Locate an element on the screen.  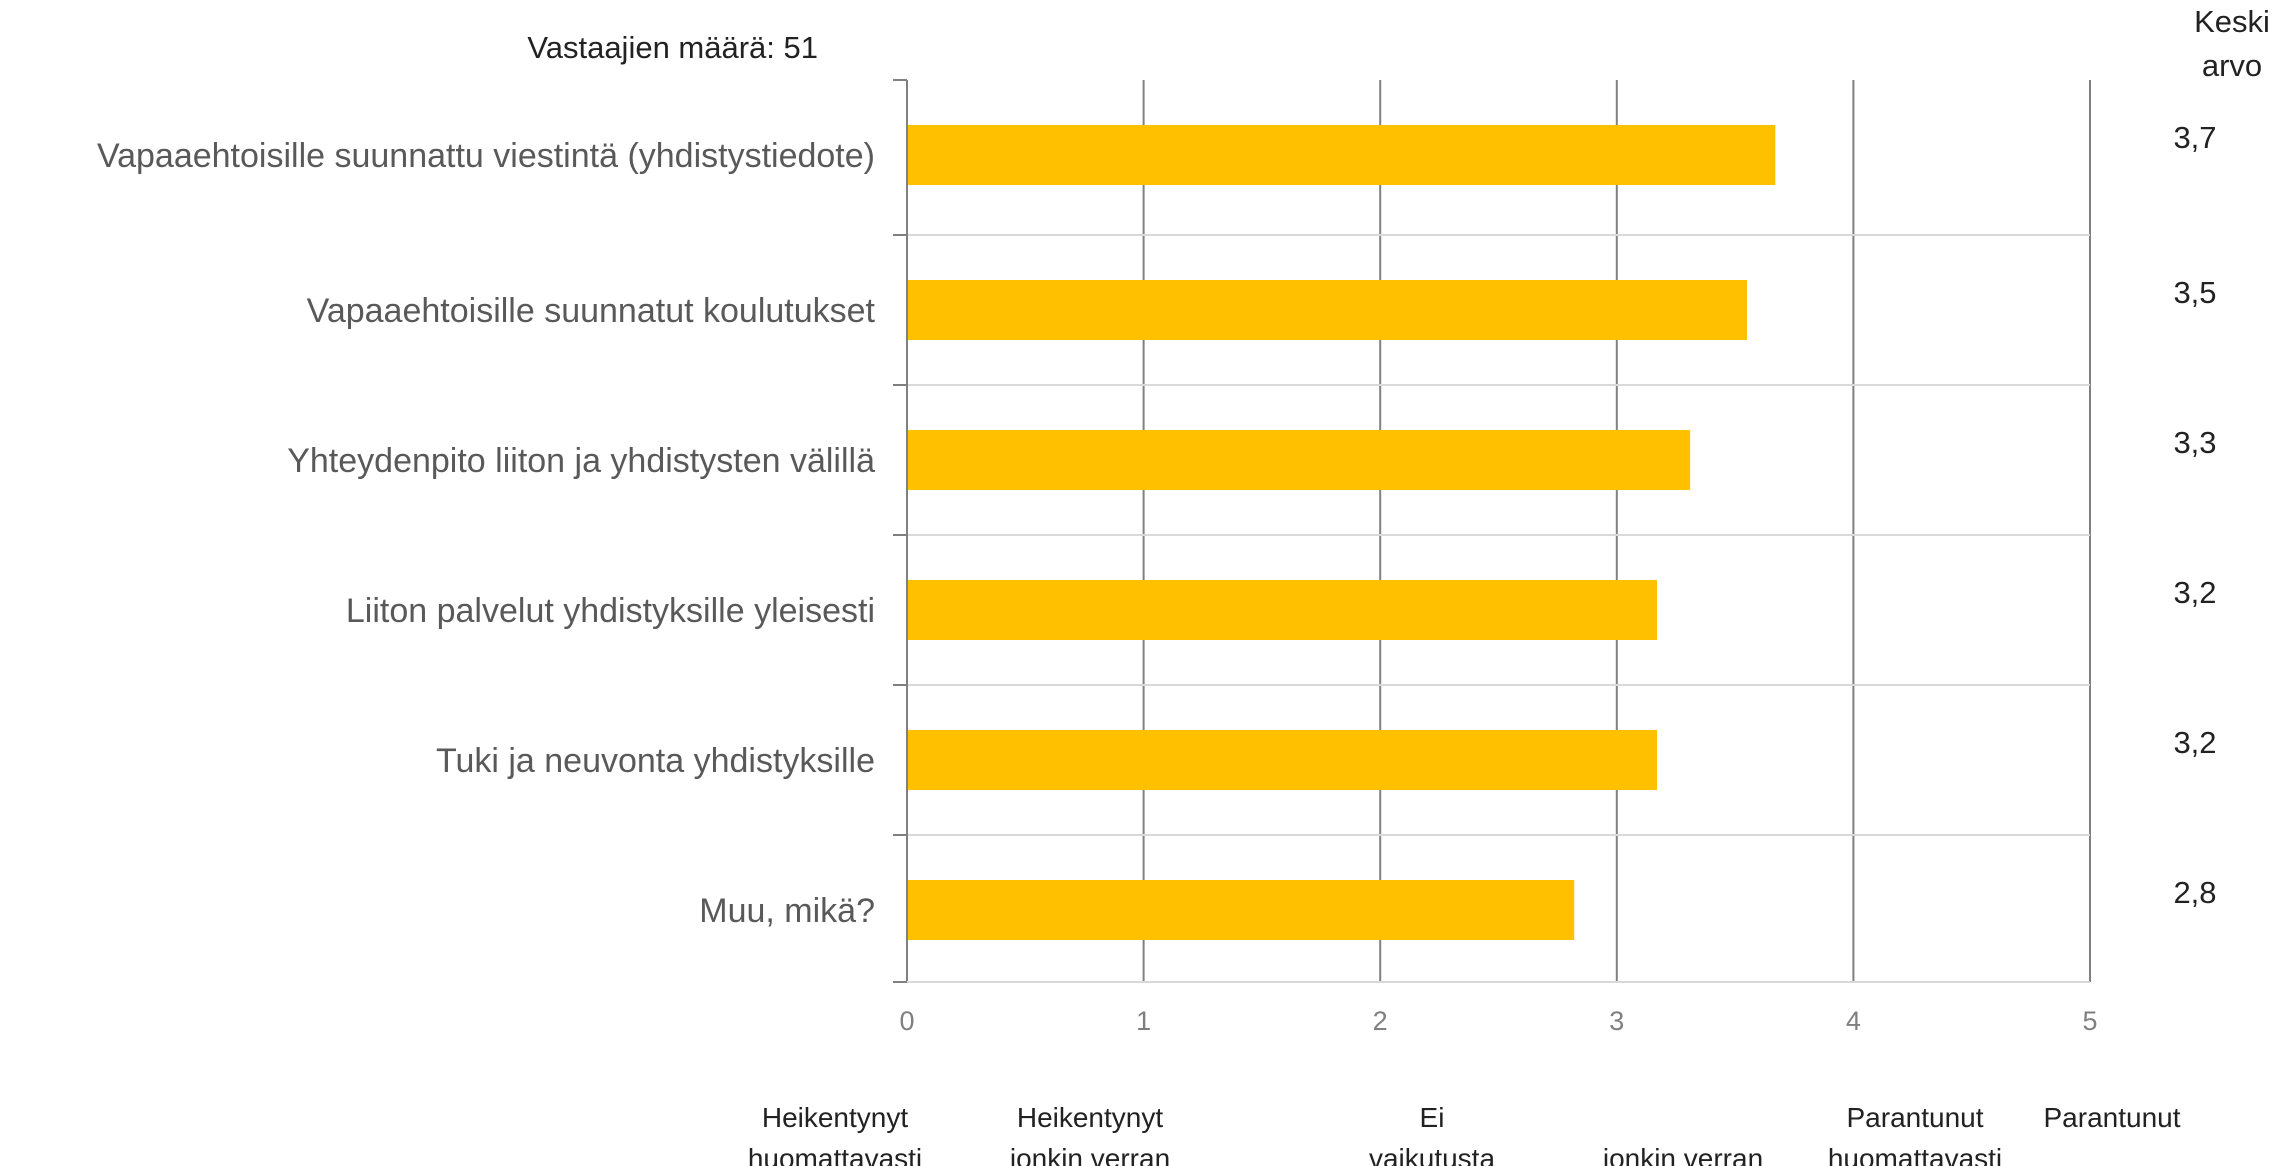
mean-value-6: 2,8 is located at coordinates (2194, 892).